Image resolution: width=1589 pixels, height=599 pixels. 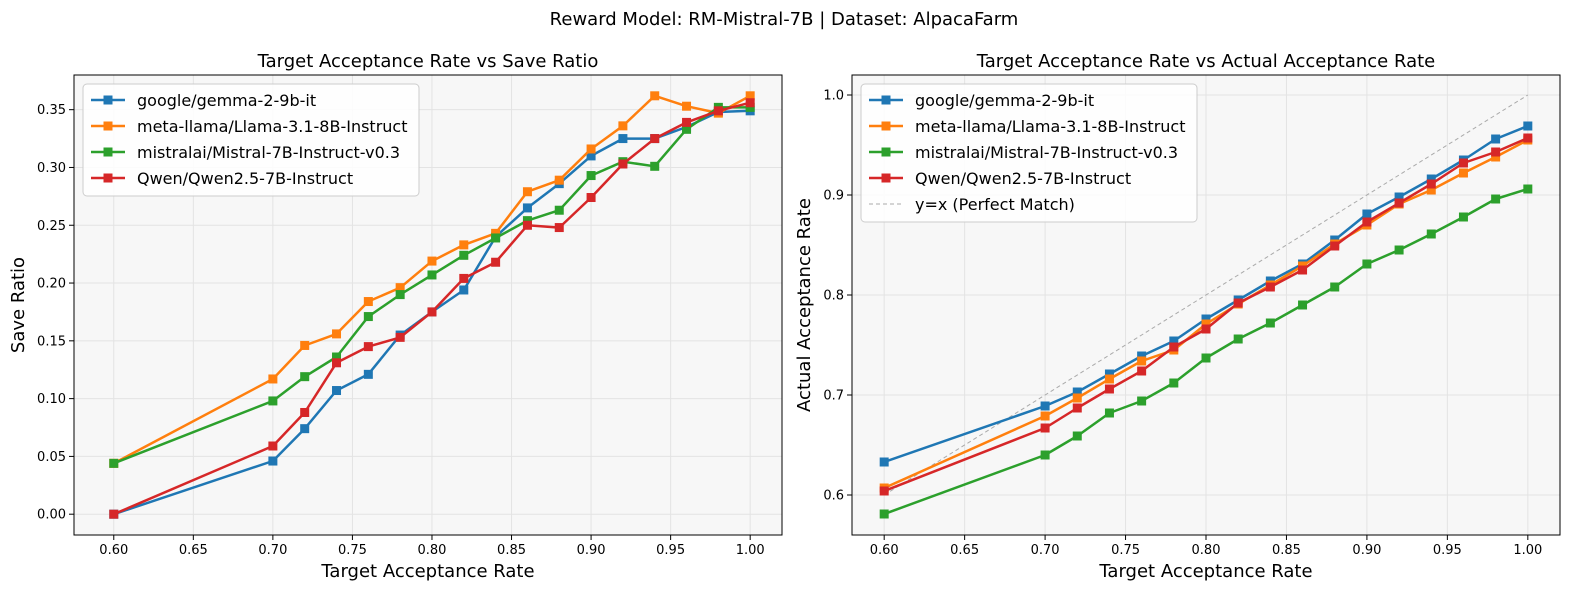 What do you see at coordinates (51, 168) in the screenshot?
I see `y-tick-label: 0.30` at bounding box center [51, 168].